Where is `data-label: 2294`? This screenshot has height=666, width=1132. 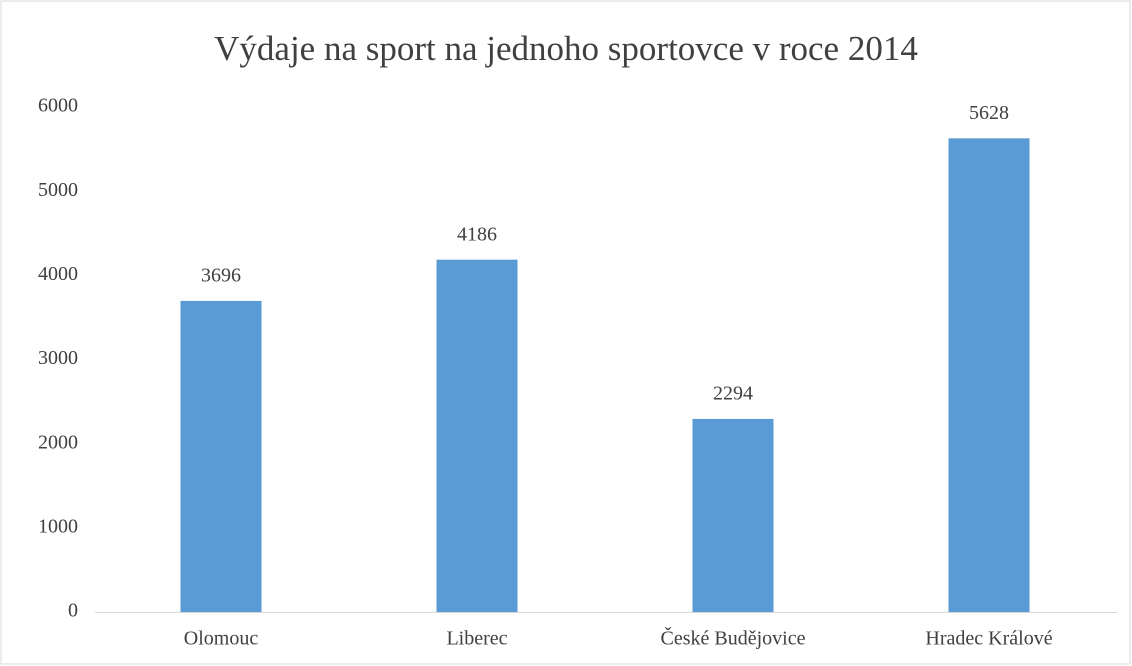
data-label: 2294 is located at coordinates (733, 394).